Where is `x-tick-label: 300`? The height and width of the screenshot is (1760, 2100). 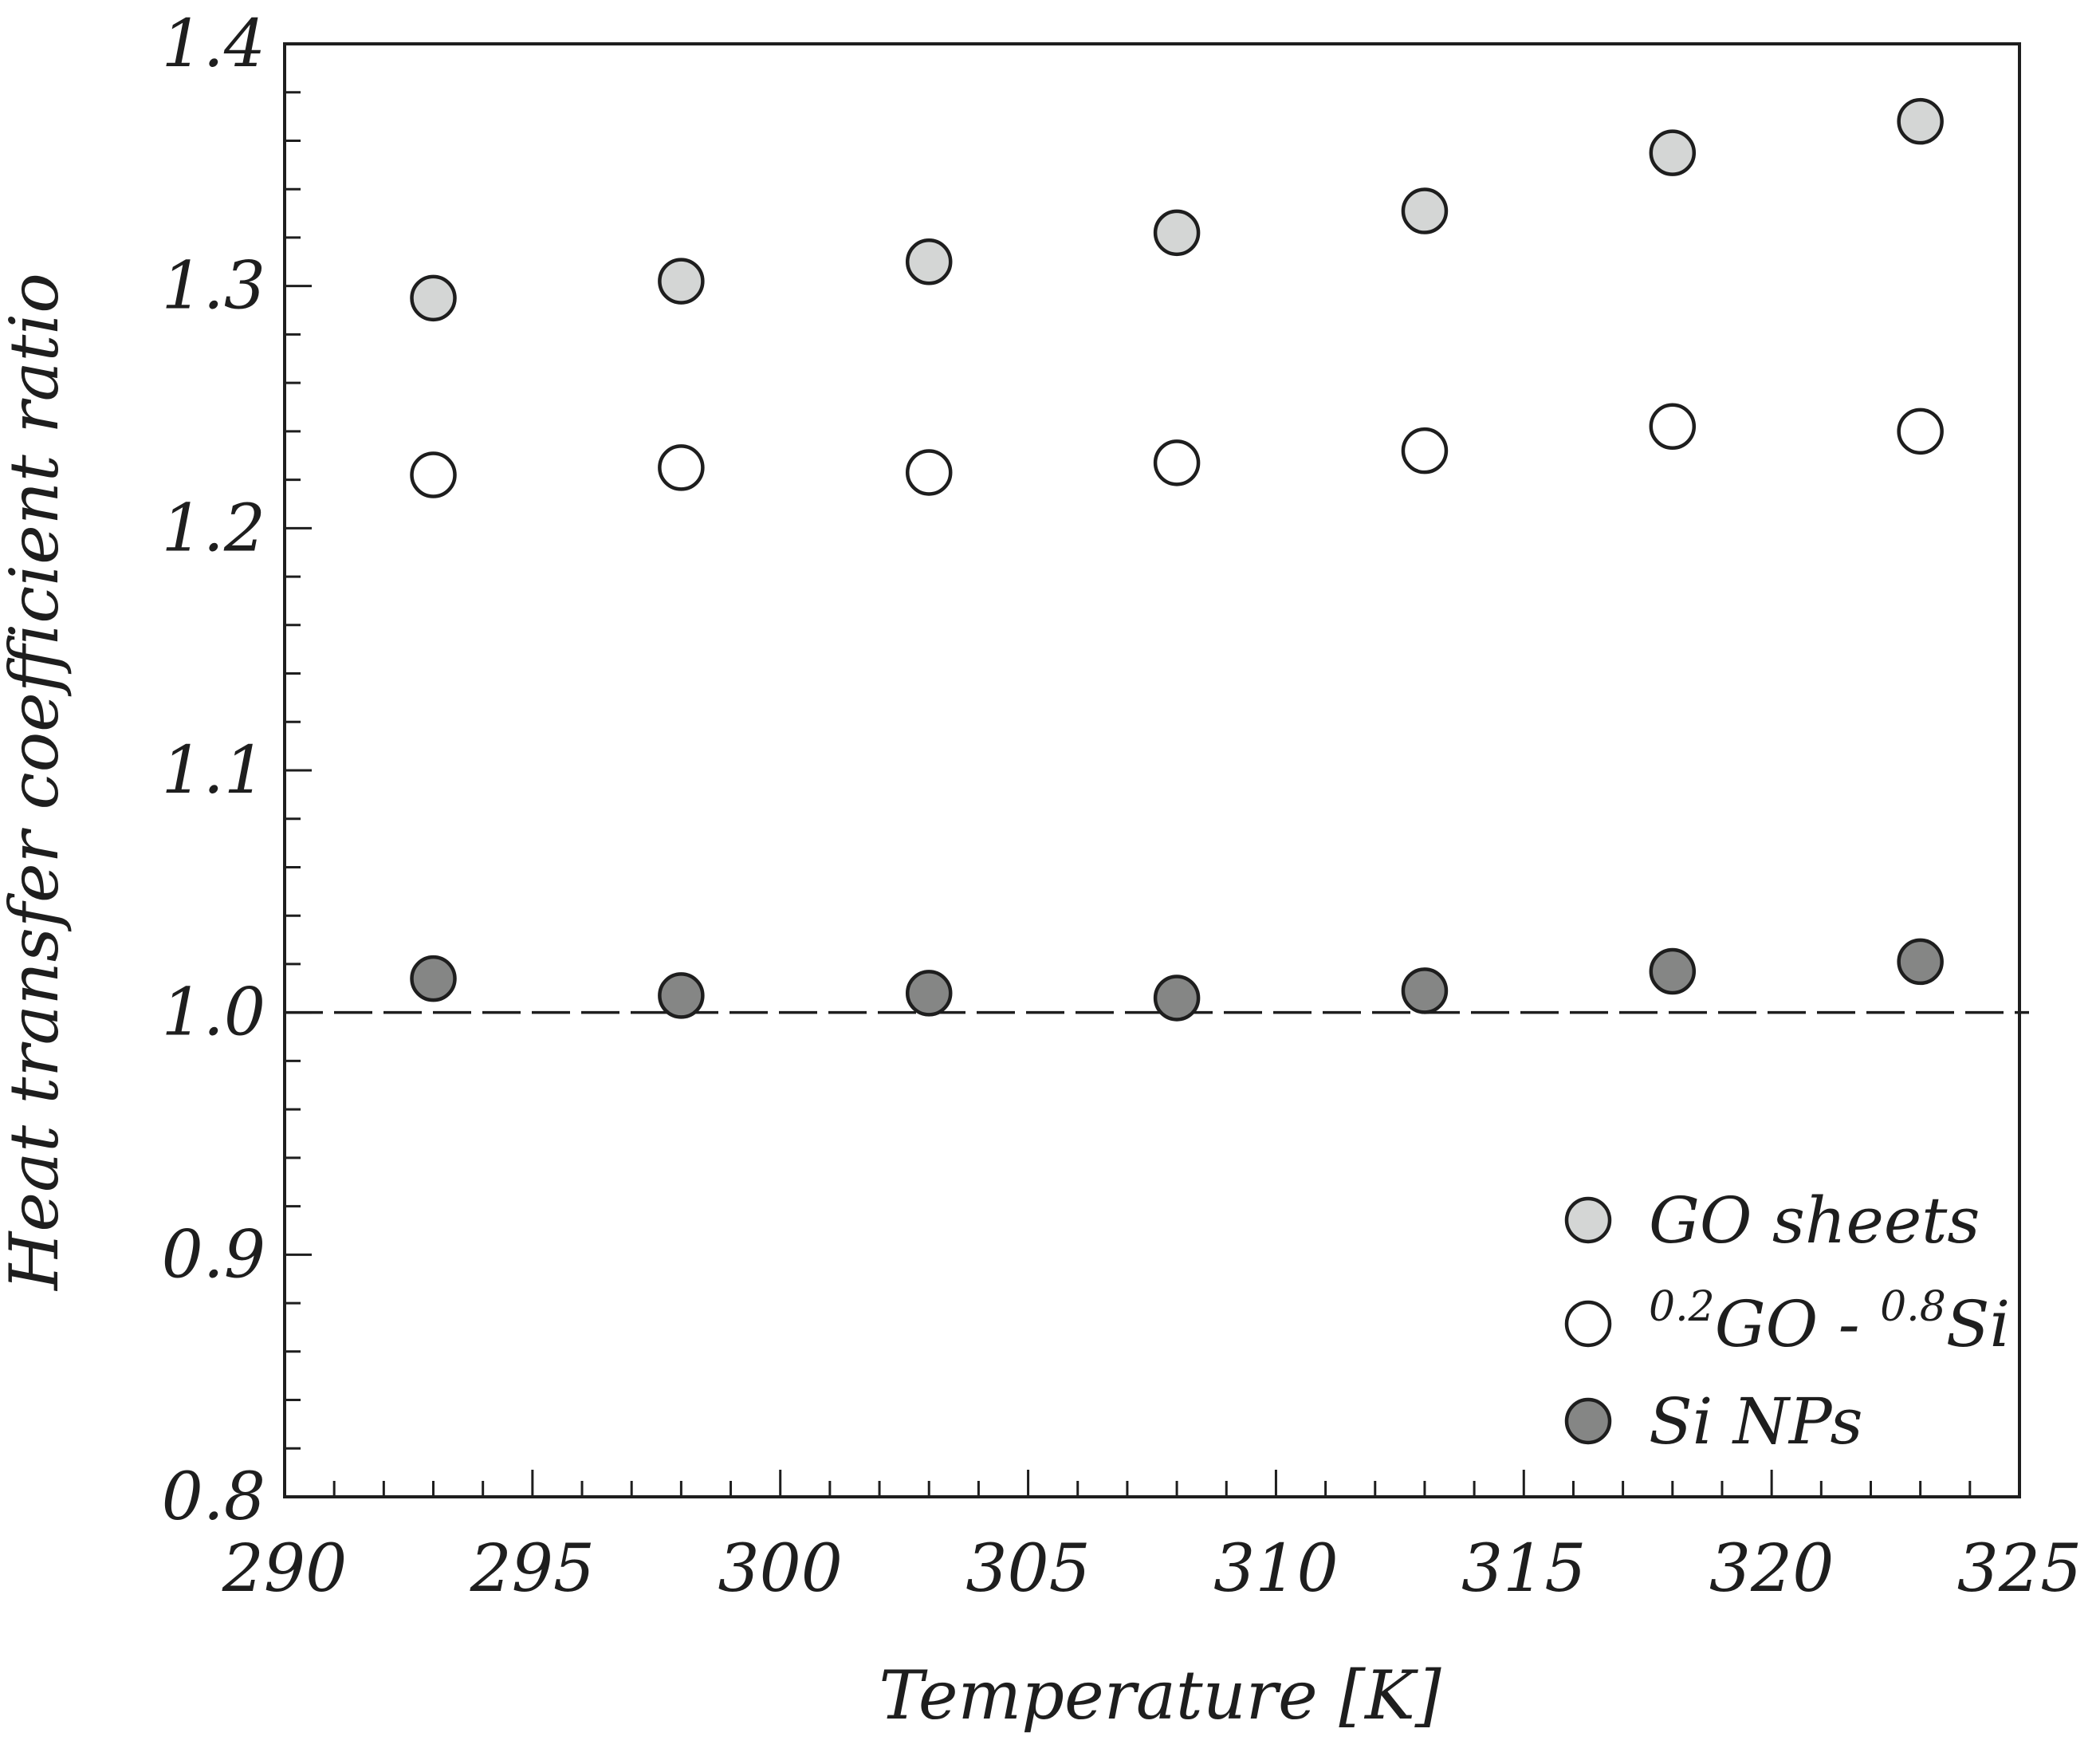 x-tick-label: 300 is located at coordinates (780, 1569).